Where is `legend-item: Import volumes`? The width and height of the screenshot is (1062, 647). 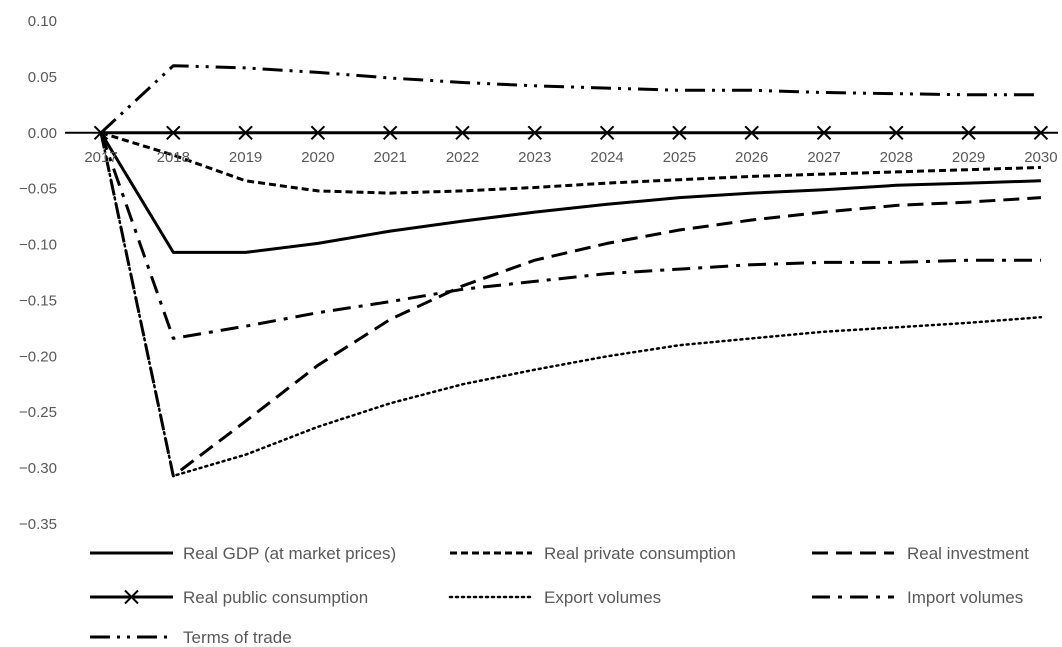
legend-item: Import volumes is located at coordinates (917, 597).